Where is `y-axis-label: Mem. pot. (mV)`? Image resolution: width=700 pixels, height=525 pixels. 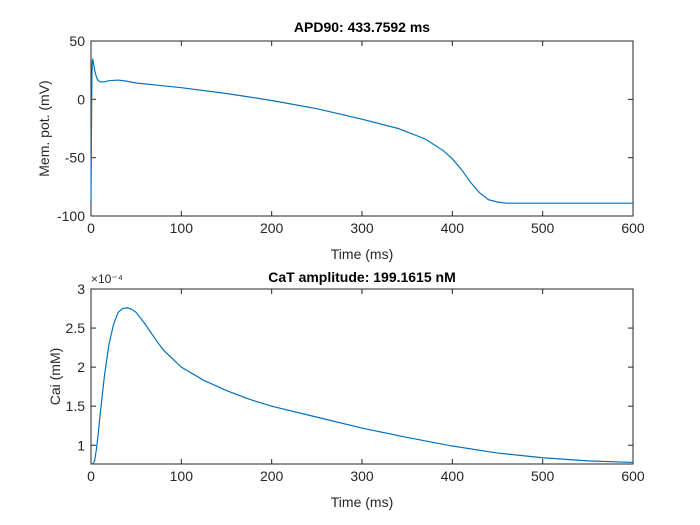
y-axis-label: Mem. pot. (mV) is located at coordinates (44, 128).